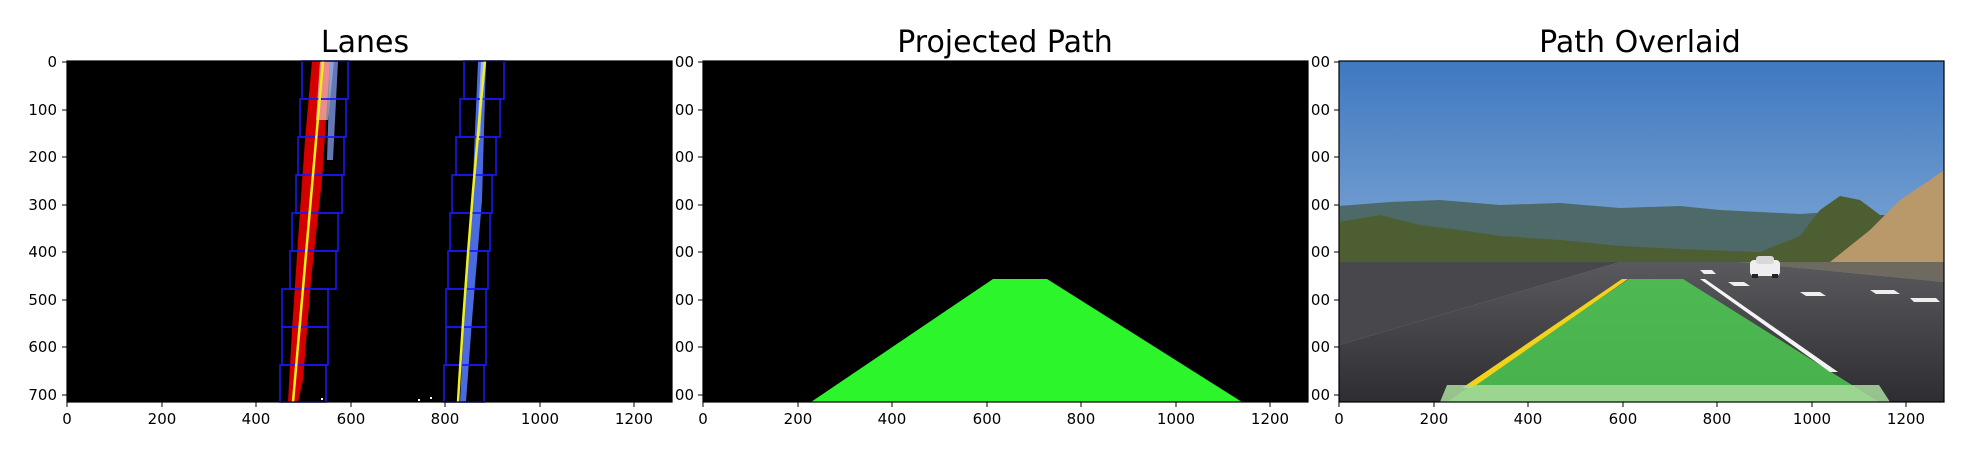 The width and height of the screenshot is (1980, 460). Describe the element at coordinates (1820, 286) in the screenshot. I see `lane-dashes` at that location.